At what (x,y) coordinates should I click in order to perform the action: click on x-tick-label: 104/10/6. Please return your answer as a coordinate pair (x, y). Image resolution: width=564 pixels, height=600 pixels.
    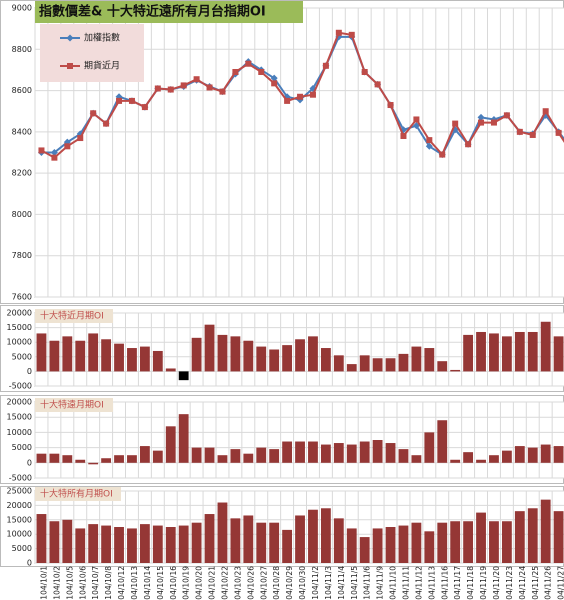
    Looking at the image, I should click on (82, 583).